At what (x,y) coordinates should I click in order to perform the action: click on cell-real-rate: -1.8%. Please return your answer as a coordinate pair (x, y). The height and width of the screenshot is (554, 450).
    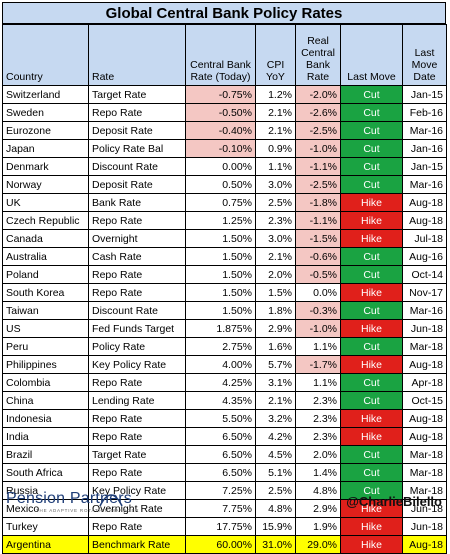
    Looking at the image, I should click on (318, 202).